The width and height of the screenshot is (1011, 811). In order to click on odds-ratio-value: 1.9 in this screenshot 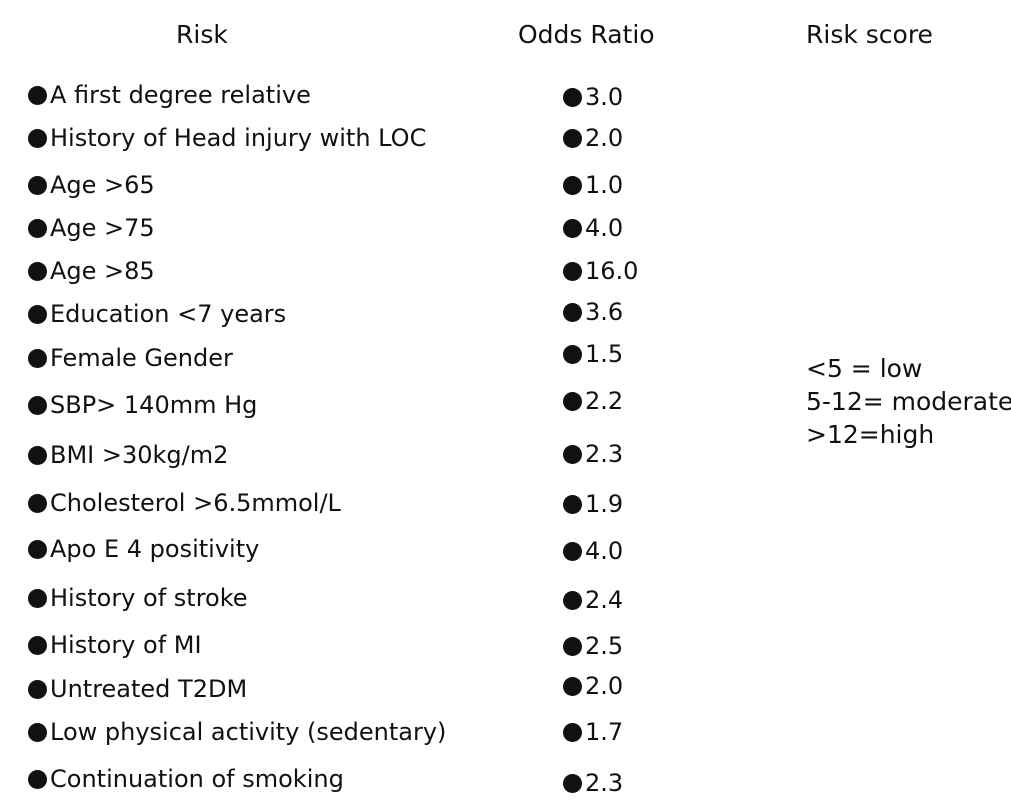, I will do `click(604, 504)`.